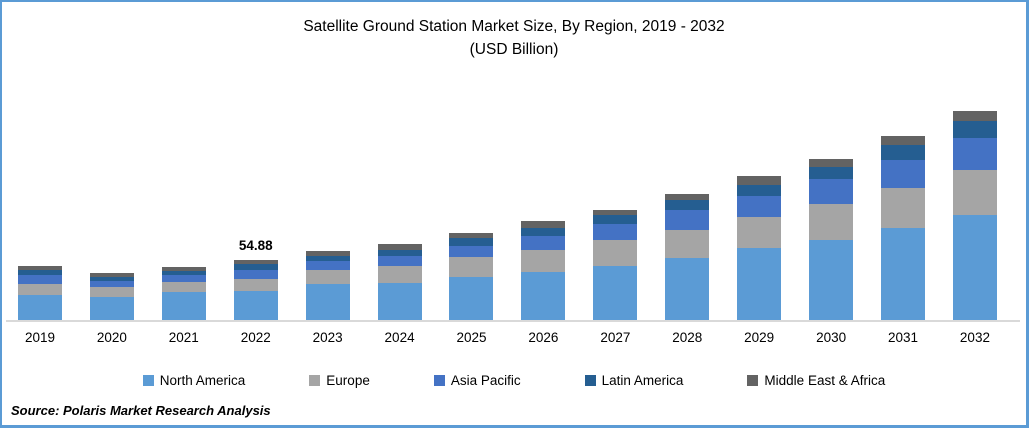 Image resolution: width=1029 pixels, height=428 pixels. I want to click on x-tick-2019: 2019, so click(39, 337).